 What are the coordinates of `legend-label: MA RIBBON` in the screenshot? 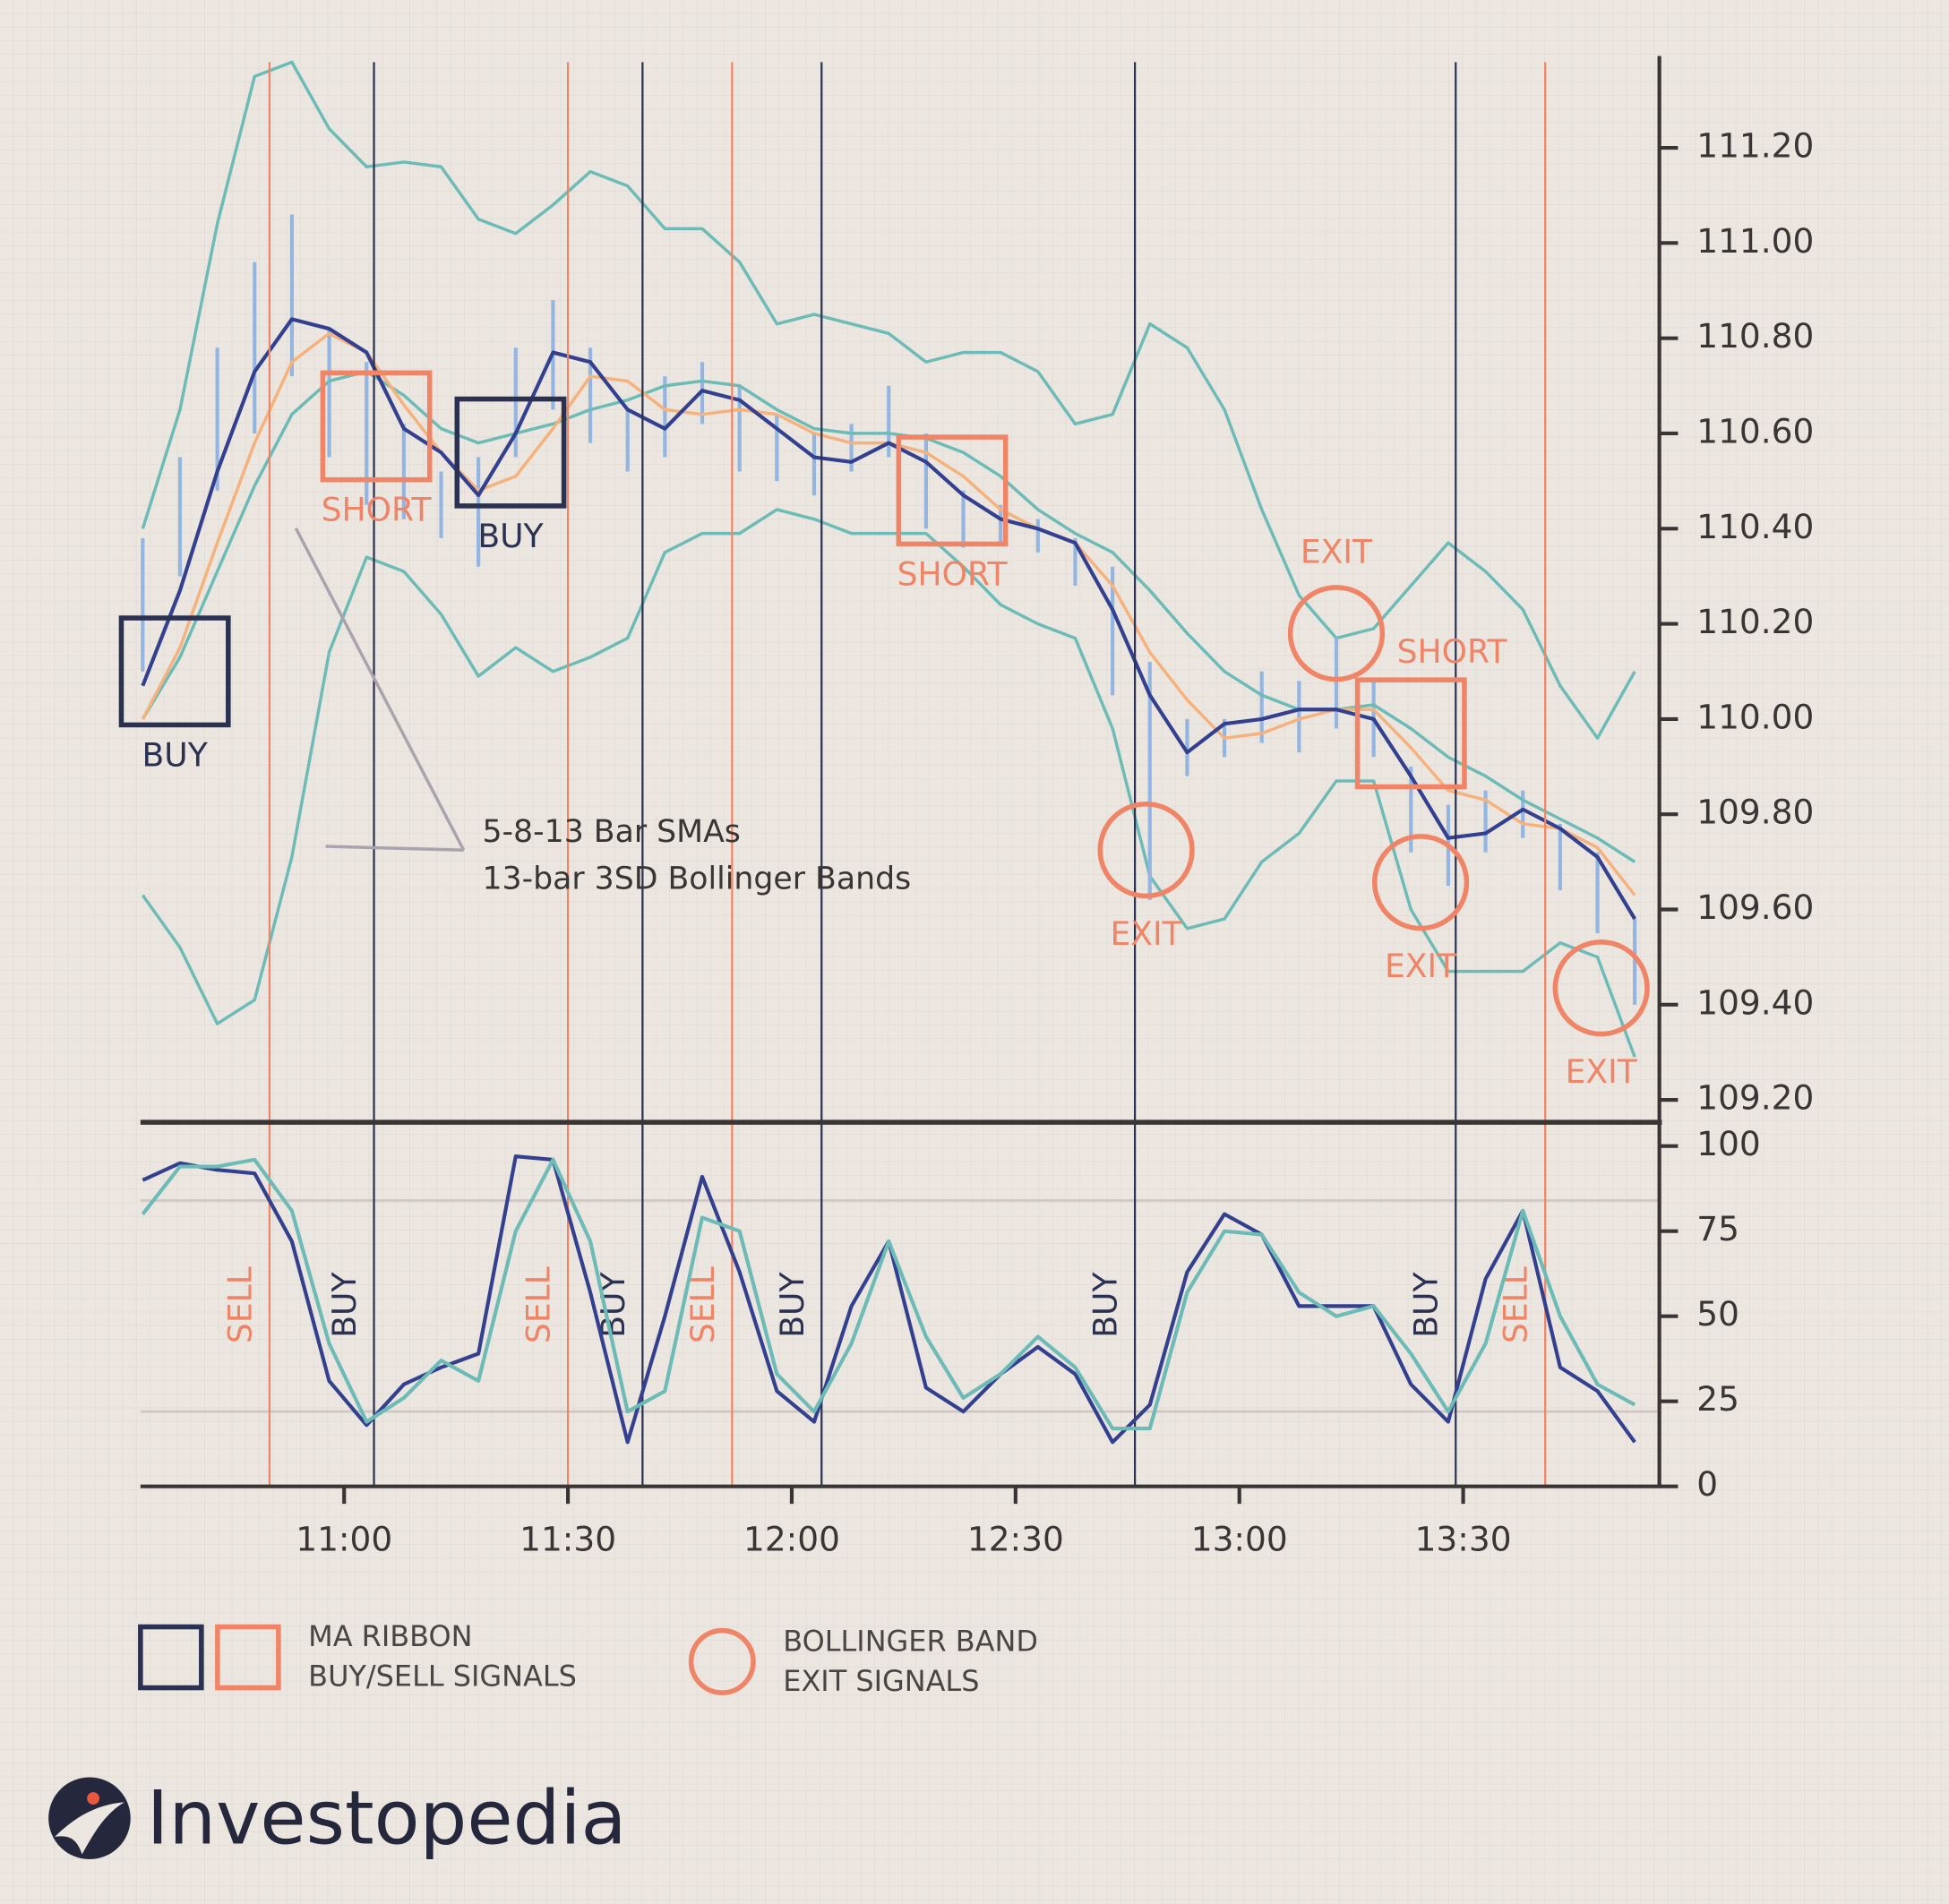 It's located at (390, 1636).